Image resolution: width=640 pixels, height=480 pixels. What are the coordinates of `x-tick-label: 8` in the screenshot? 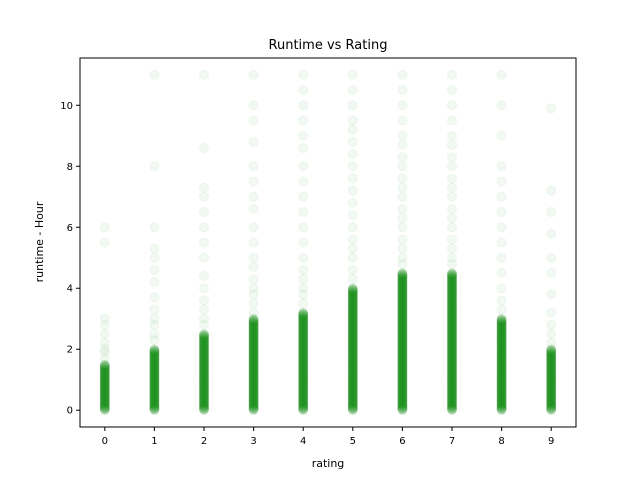 It's located at (501, 441).